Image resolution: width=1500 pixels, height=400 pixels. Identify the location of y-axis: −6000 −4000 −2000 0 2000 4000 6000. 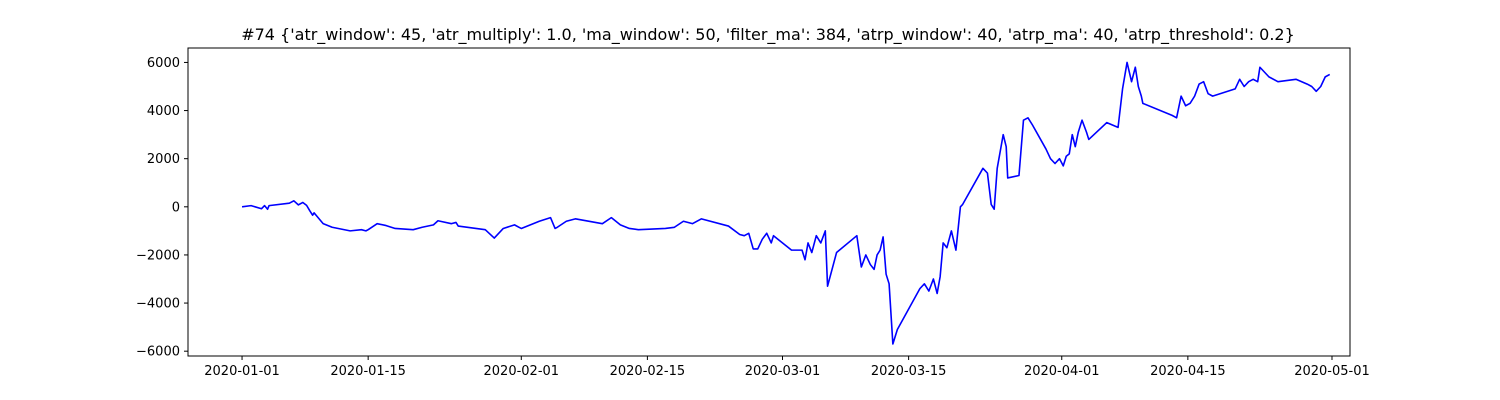
(162, 208).